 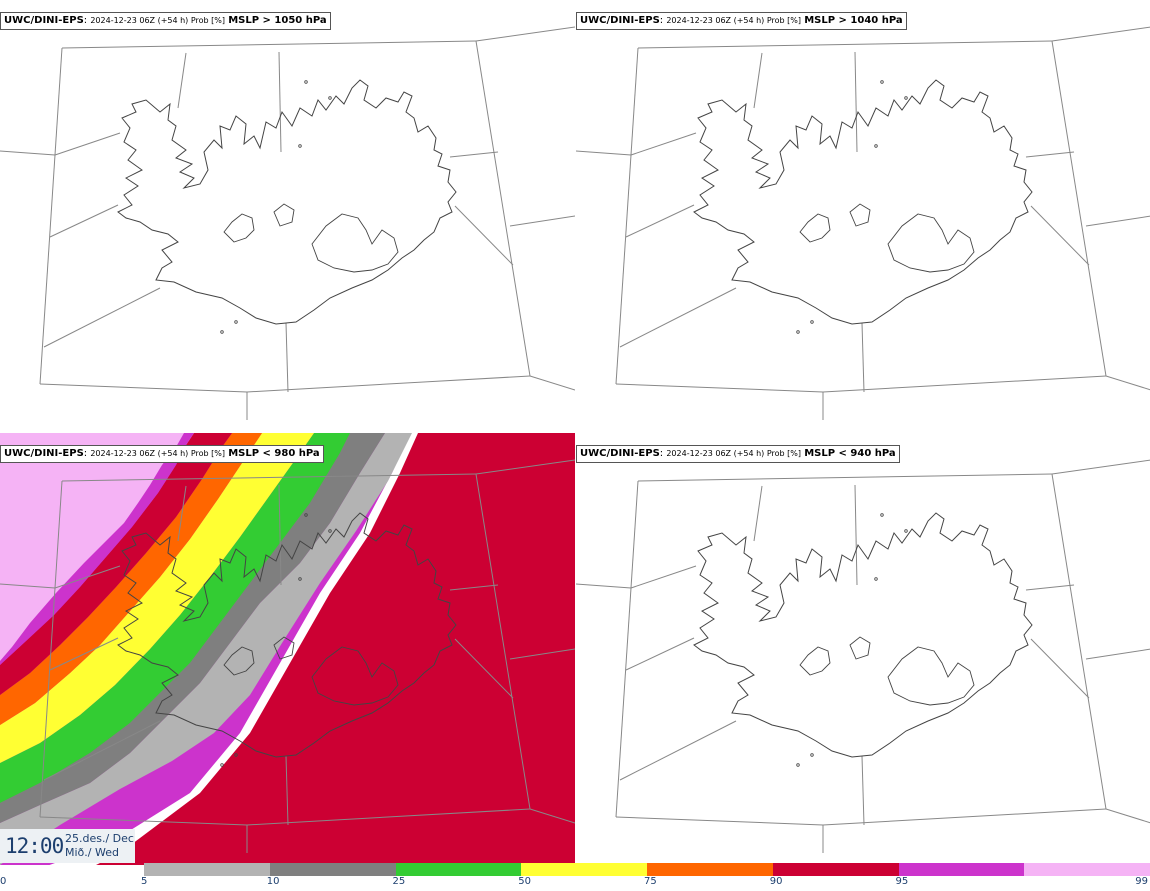 What do you see at coordinates (902, 881) in the screenshot?
I see `colorbar-tick-label: 95` at bounding box center [902, 881].